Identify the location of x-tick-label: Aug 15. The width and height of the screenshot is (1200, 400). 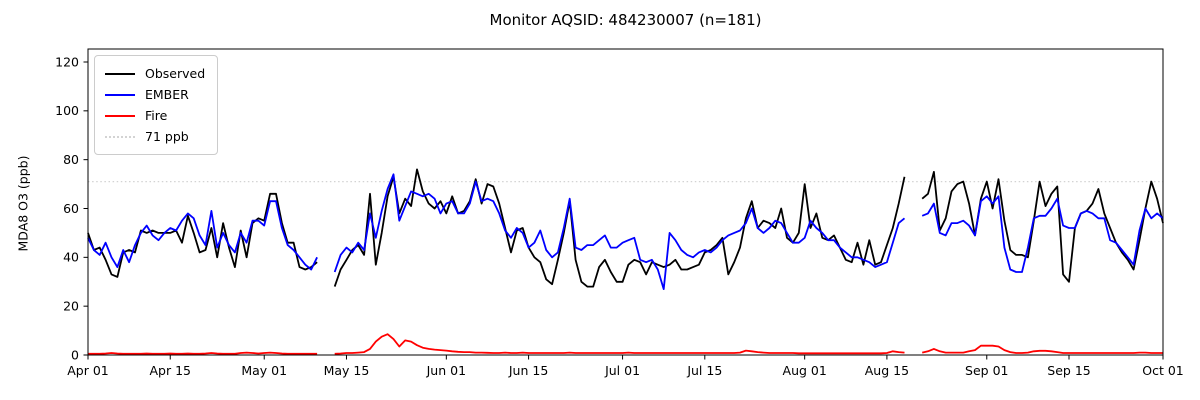
(887, 370).